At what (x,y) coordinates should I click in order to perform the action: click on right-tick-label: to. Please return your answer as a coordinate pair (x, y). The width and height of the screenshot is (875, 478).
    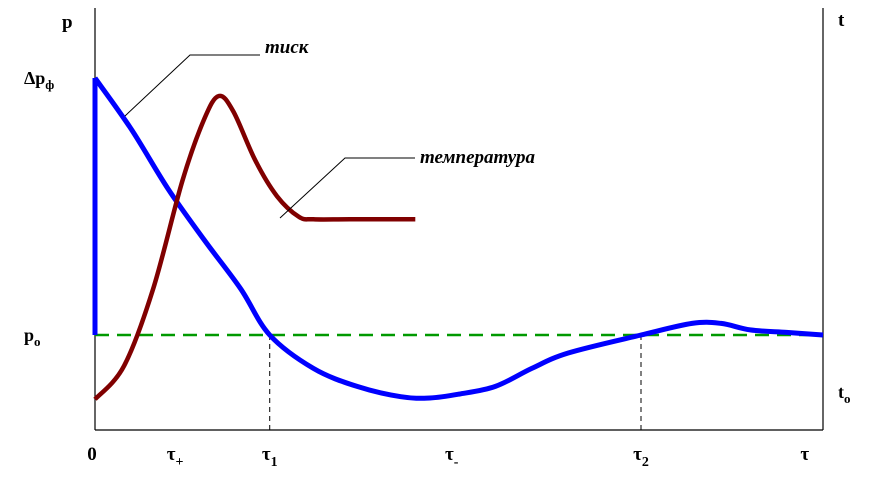
    Looking at the image, I should click on (844, 394).